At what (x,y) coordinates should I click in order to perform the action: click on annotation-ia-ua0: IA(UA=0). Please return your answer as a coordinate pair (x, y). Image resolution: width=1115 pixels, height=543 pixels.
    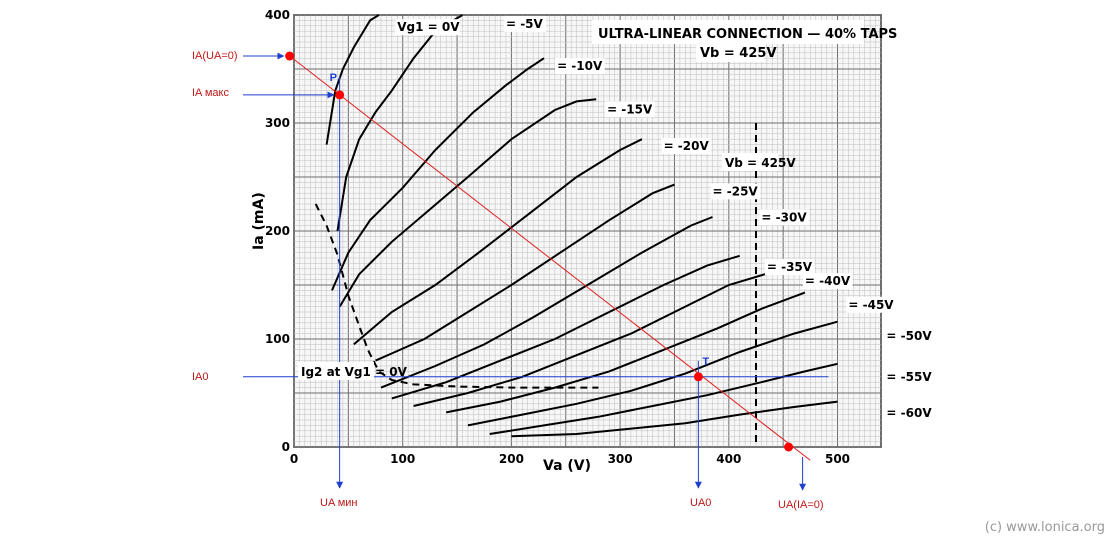
    Looking at the image, I should click on (215, 56).